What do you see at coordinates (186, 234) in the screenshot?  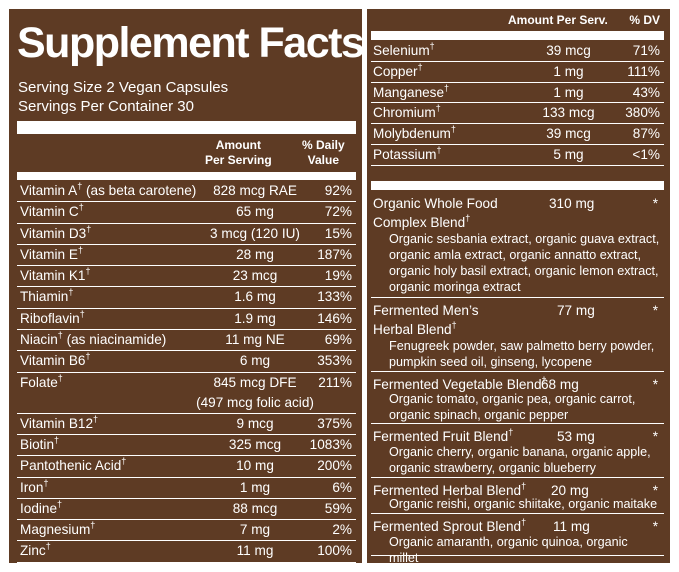 I see `nutrient-row: Vitamin D3† 3 mcg (120 IU) 15%` at bounding box center [186, 234].